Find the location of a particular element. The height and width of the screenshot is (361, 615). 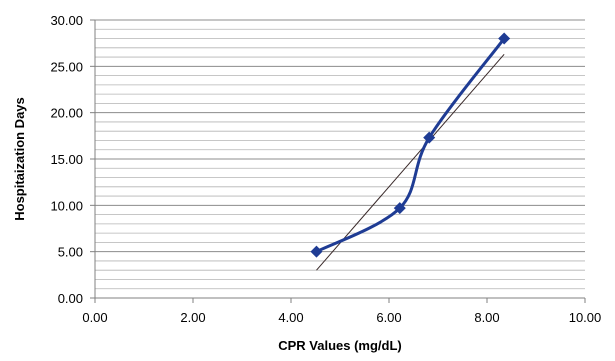

y-axis-title: Hospitaization Days is located at coordinates (19, 159).